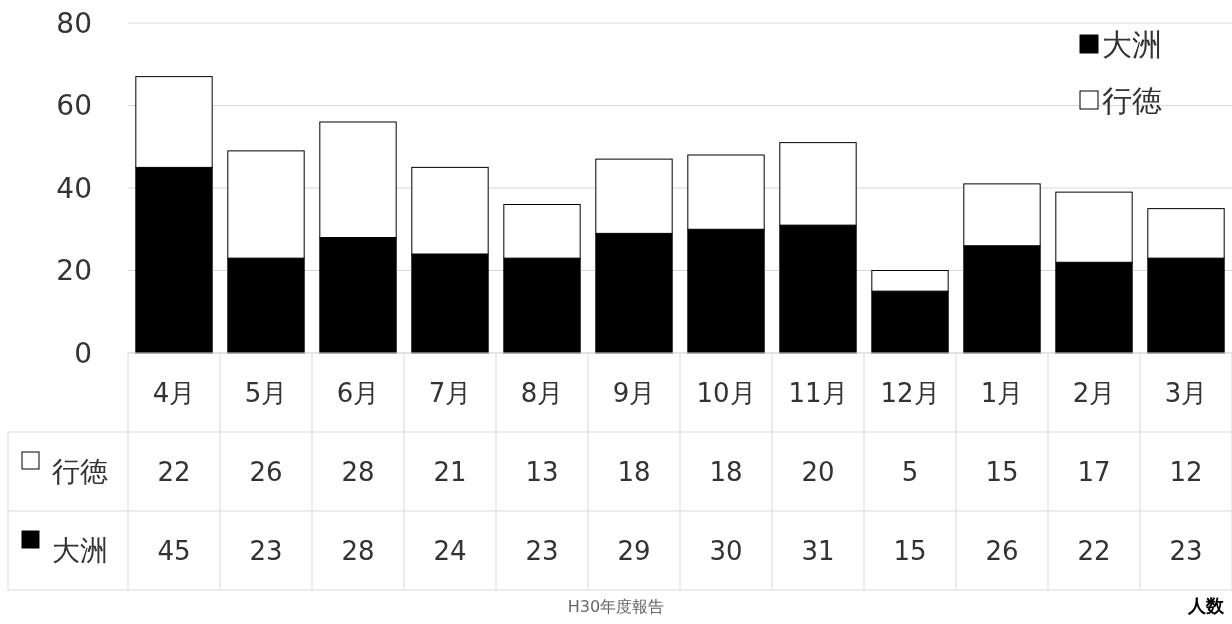 Image resolution: width=1232 pixels, height=624 pixels. Describe the element at coordinates (818, 471) in the screenshot. I see `data-label: 20` at that location.